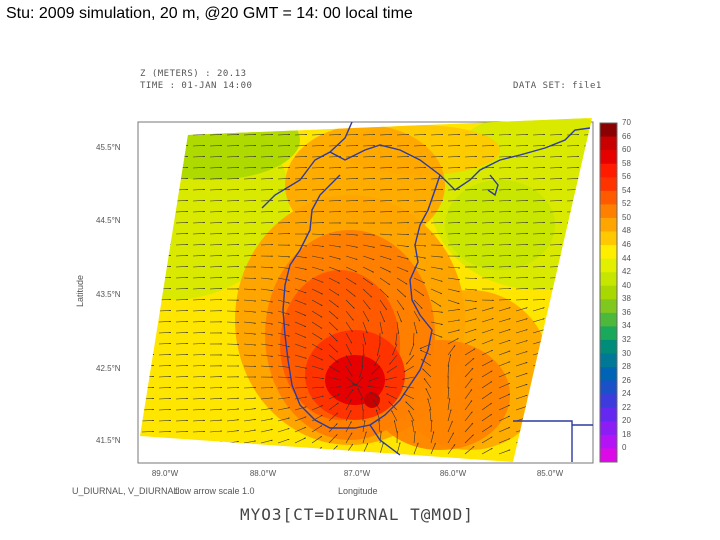  Describe the element at coordinates (357, 473) in the screenshot. I see `x-tick-label: 87.0°W` at that location.